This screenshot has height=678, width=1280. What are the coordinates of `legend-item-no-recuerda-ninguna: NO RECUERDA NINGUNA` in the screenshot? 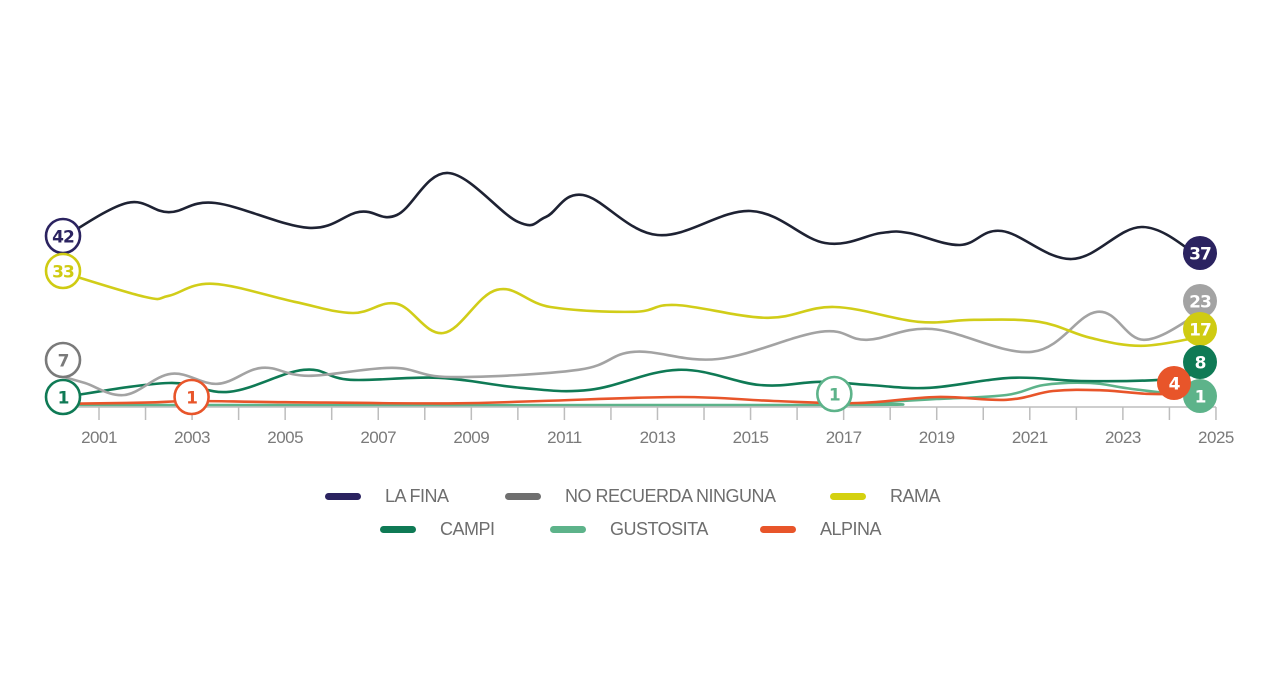 It's located at (640, 496).